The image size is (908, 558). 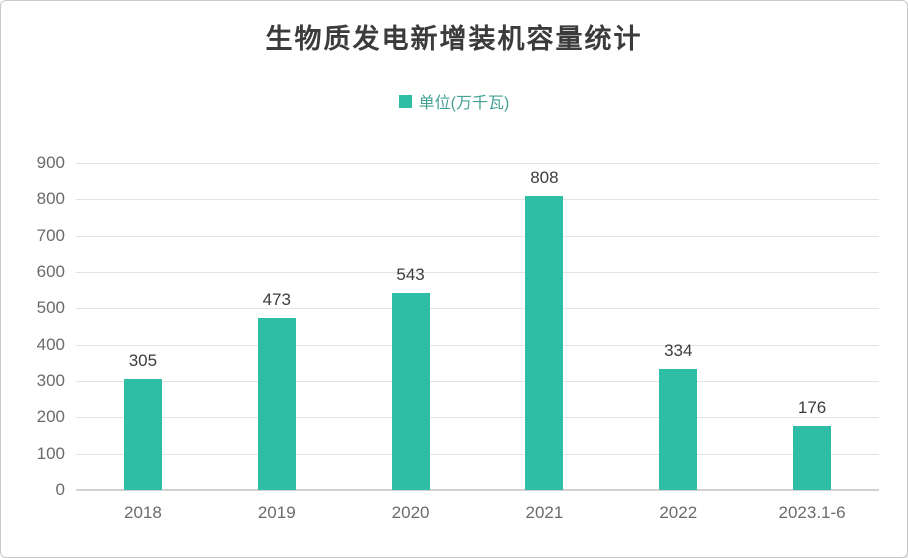 What do you see at coordinates (276, 512) in the screenshot?
I see `x-tick-label: 2019` at bounding box center [276, 512].